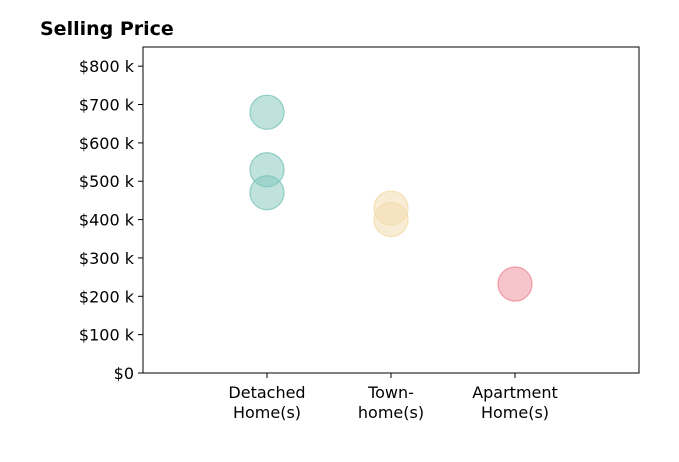 The image size is (679, 462). Describe the element at coordinates (107, 143) in the screenshot. I see `y-tick-label: $600 k` at that location.